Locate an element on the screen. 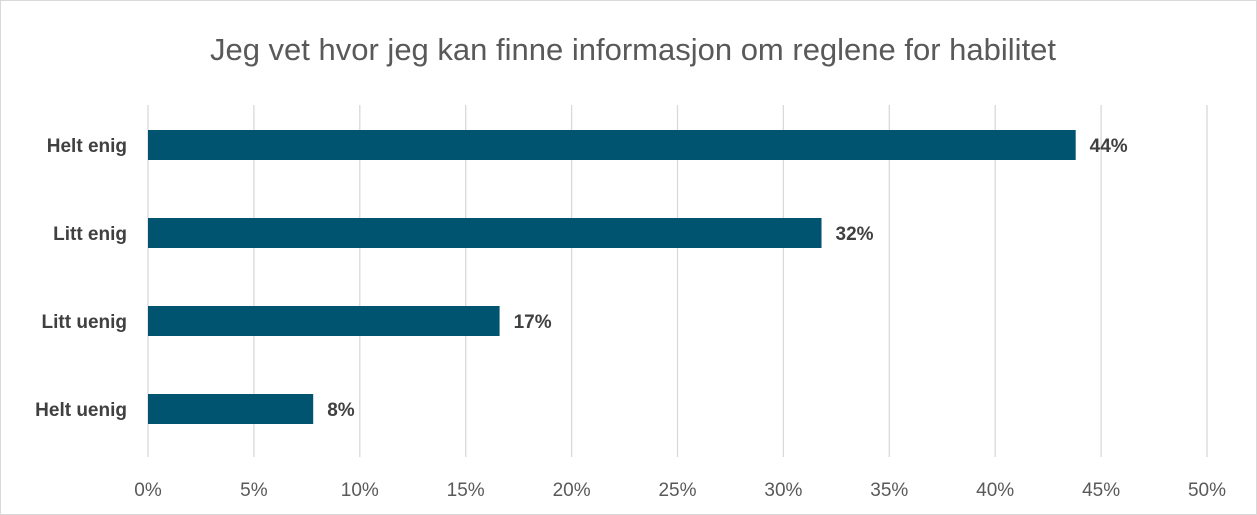  y-tick-label: Helt uenig is located at coordinates (81, 410).